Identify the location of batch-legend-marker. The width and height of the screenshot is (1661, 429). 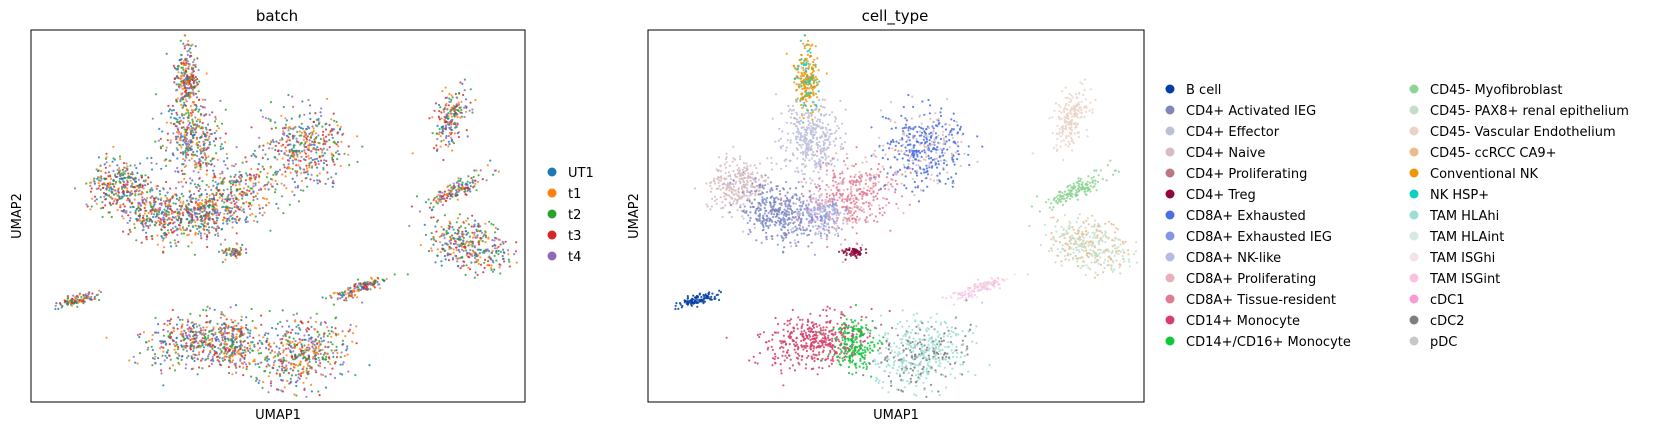
(552, 172).